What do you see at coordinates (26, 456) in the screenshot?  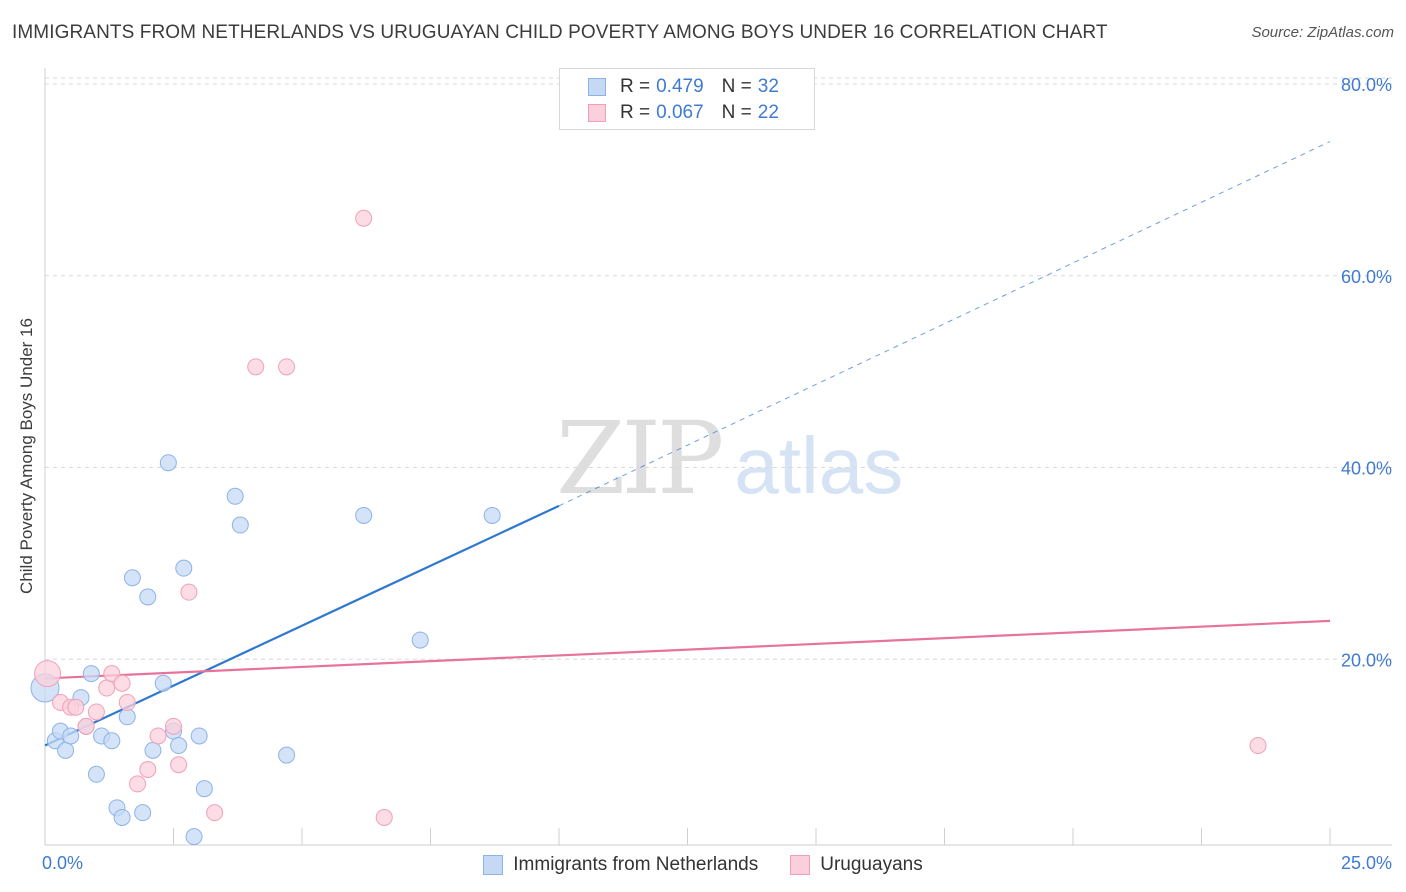 I see `y-axis-label: Child Poverty Among Boys Under 16` at bounding box center [26, 456].